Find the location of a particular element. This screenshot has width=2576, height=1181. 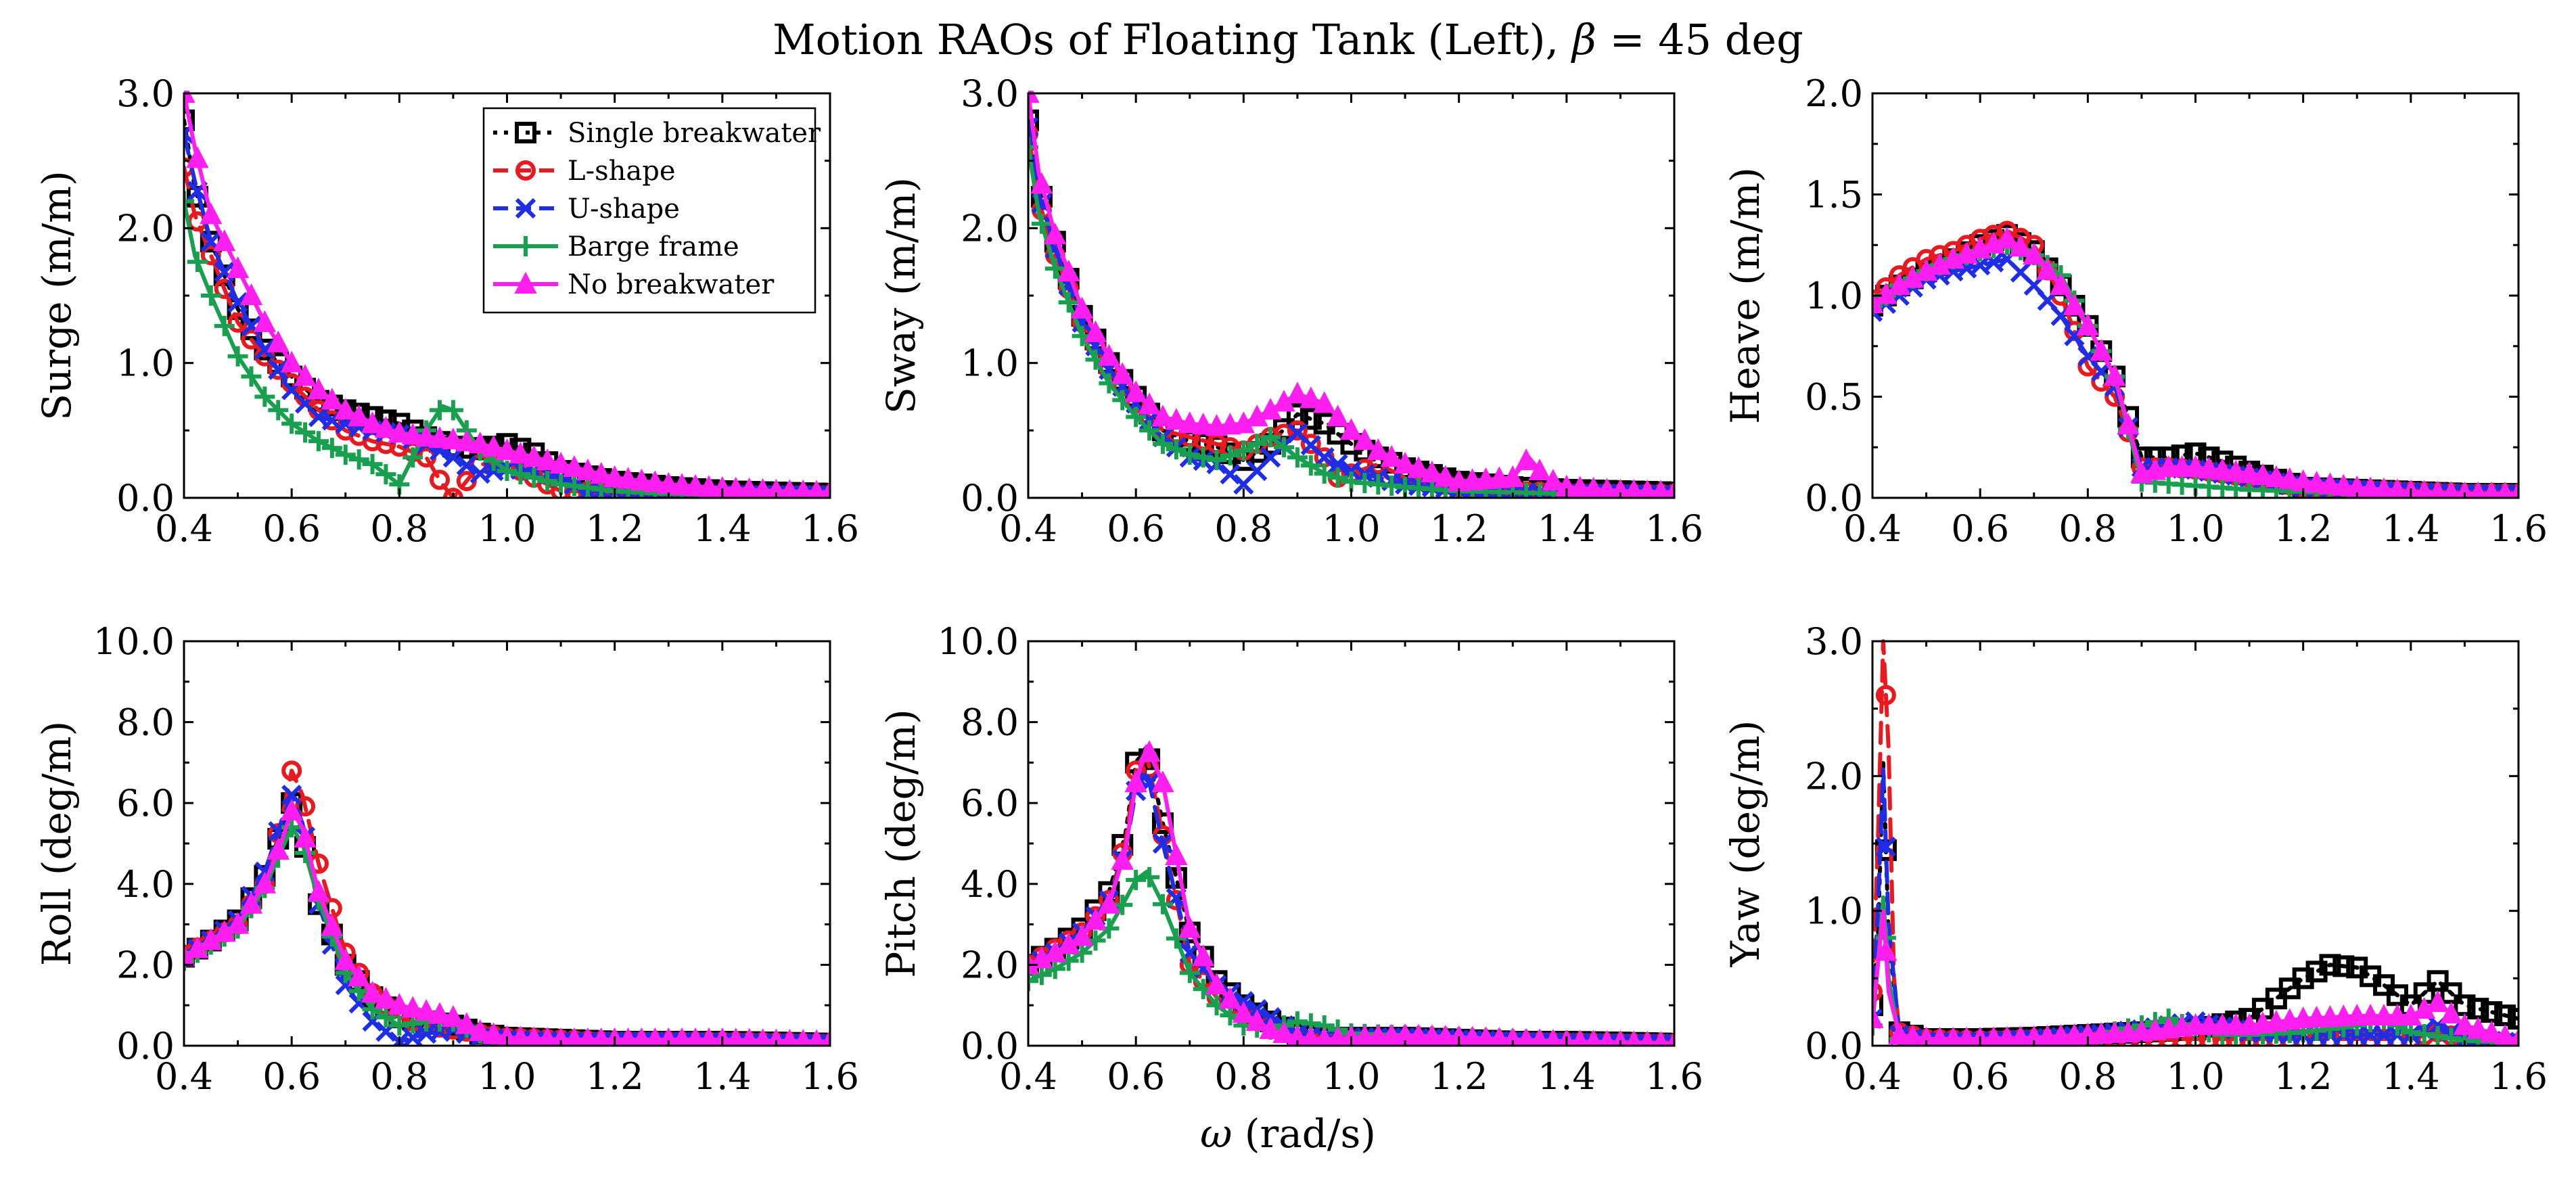

y-tick-label-heave: 1.5 is located at coordinates (1834, 195).